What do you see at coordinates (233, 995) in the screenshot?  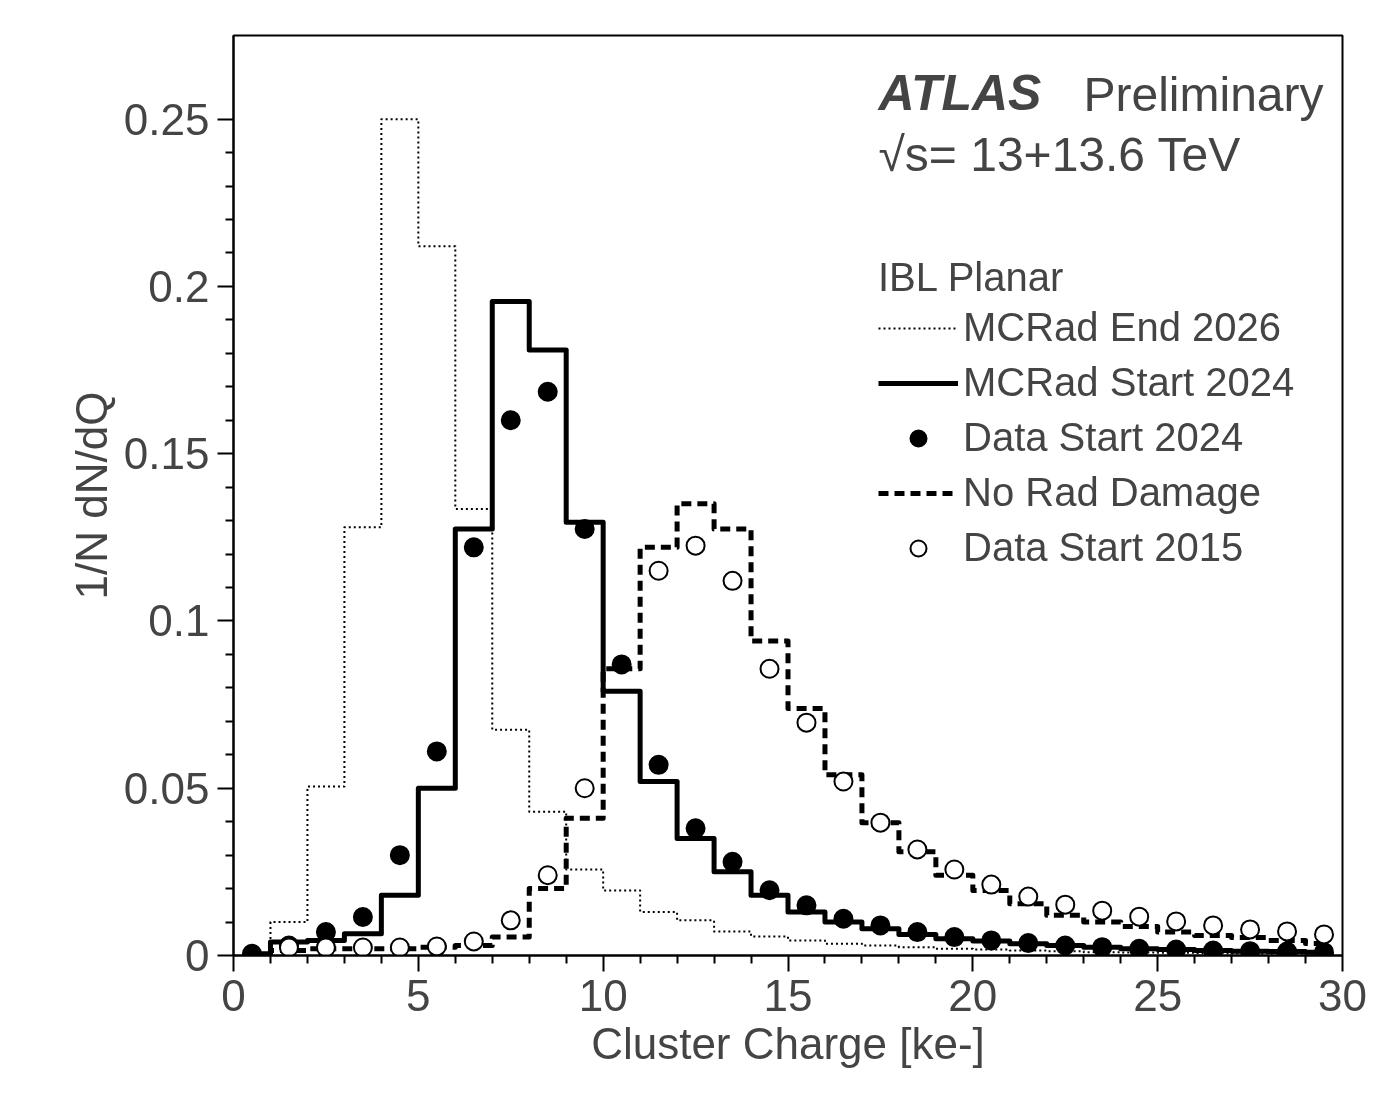 I see `x-tick-label: 0` at bounding box center [233, 995].